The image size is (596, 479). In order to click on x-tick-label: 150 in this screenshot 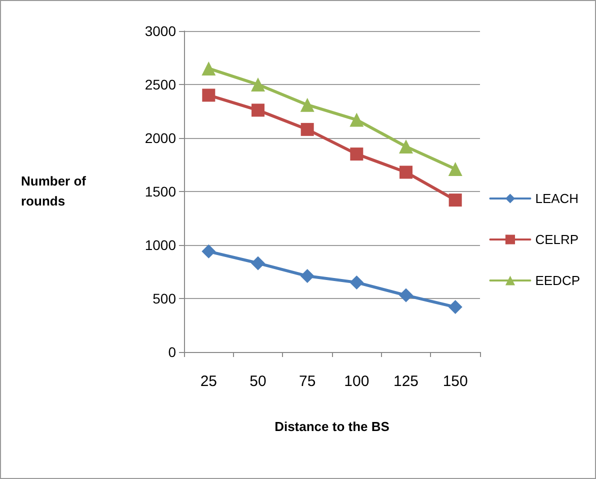, I will do `click(455, 381)`.